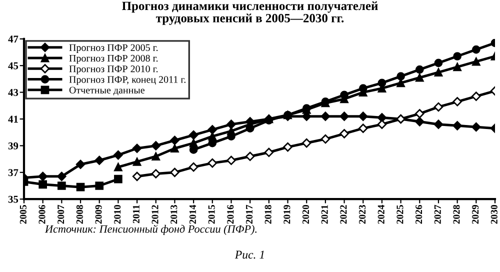  Describe the element at coordinates (13, 66) in the screenshot. I see `y-tick-label: 45` at that location.